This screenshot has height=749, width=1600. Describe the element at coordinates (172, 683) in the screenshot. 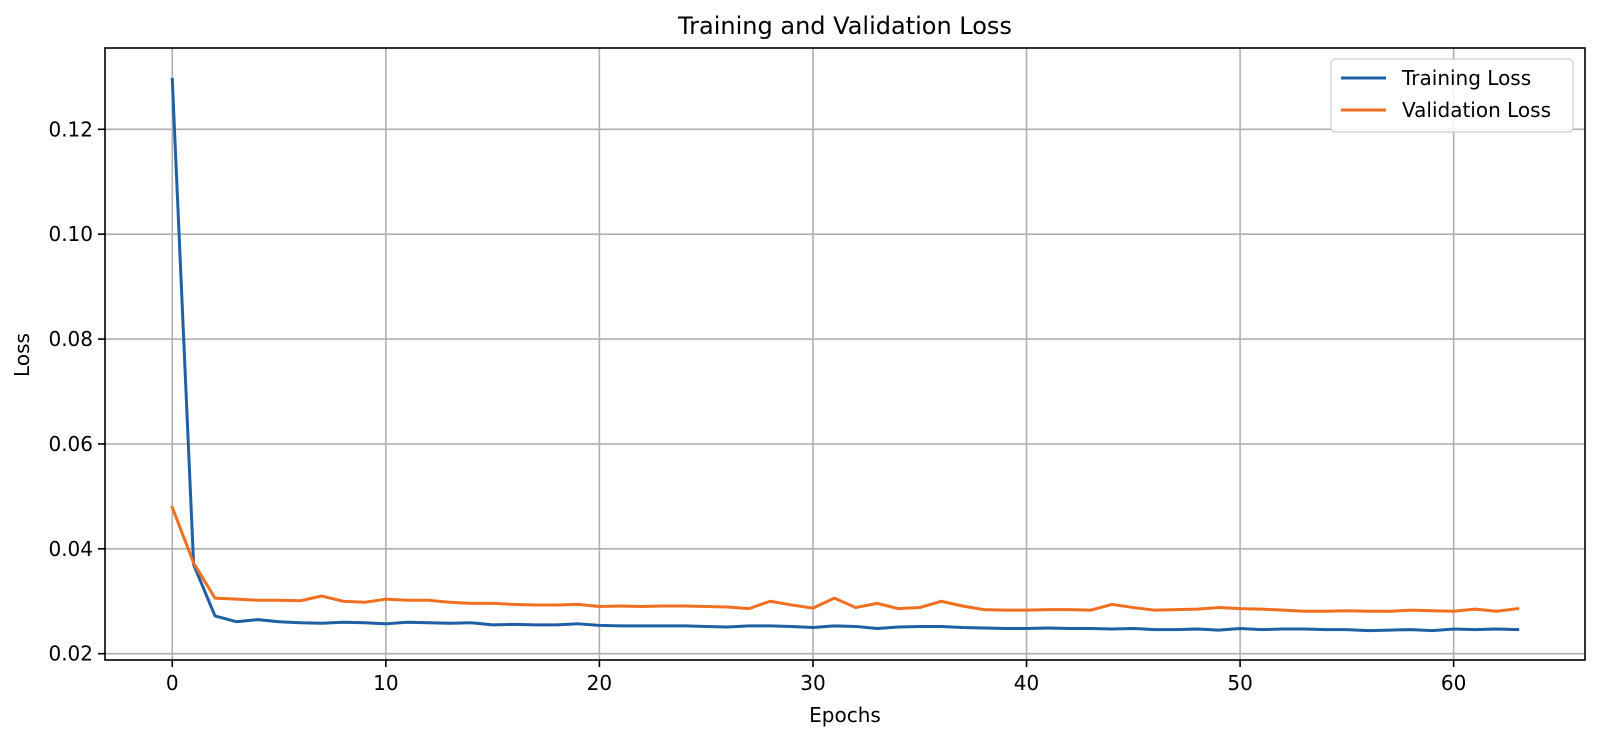

I see `x-tick-label: 0` at that location.